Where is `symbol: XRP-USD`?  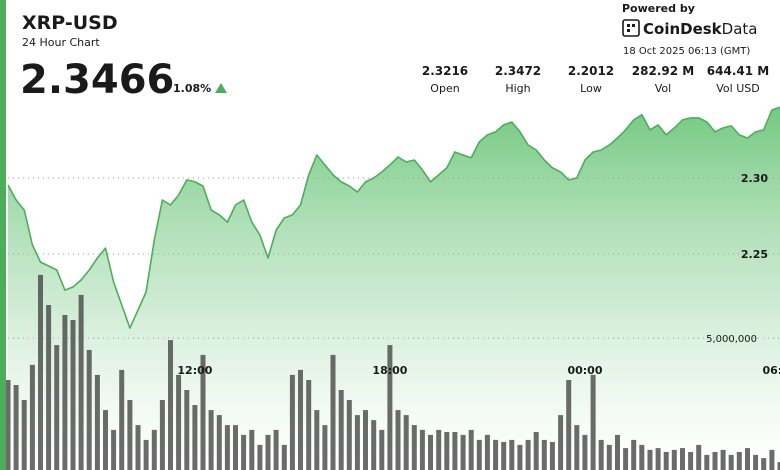
symbol: XRP-USD is located at coordinates (70, 23).